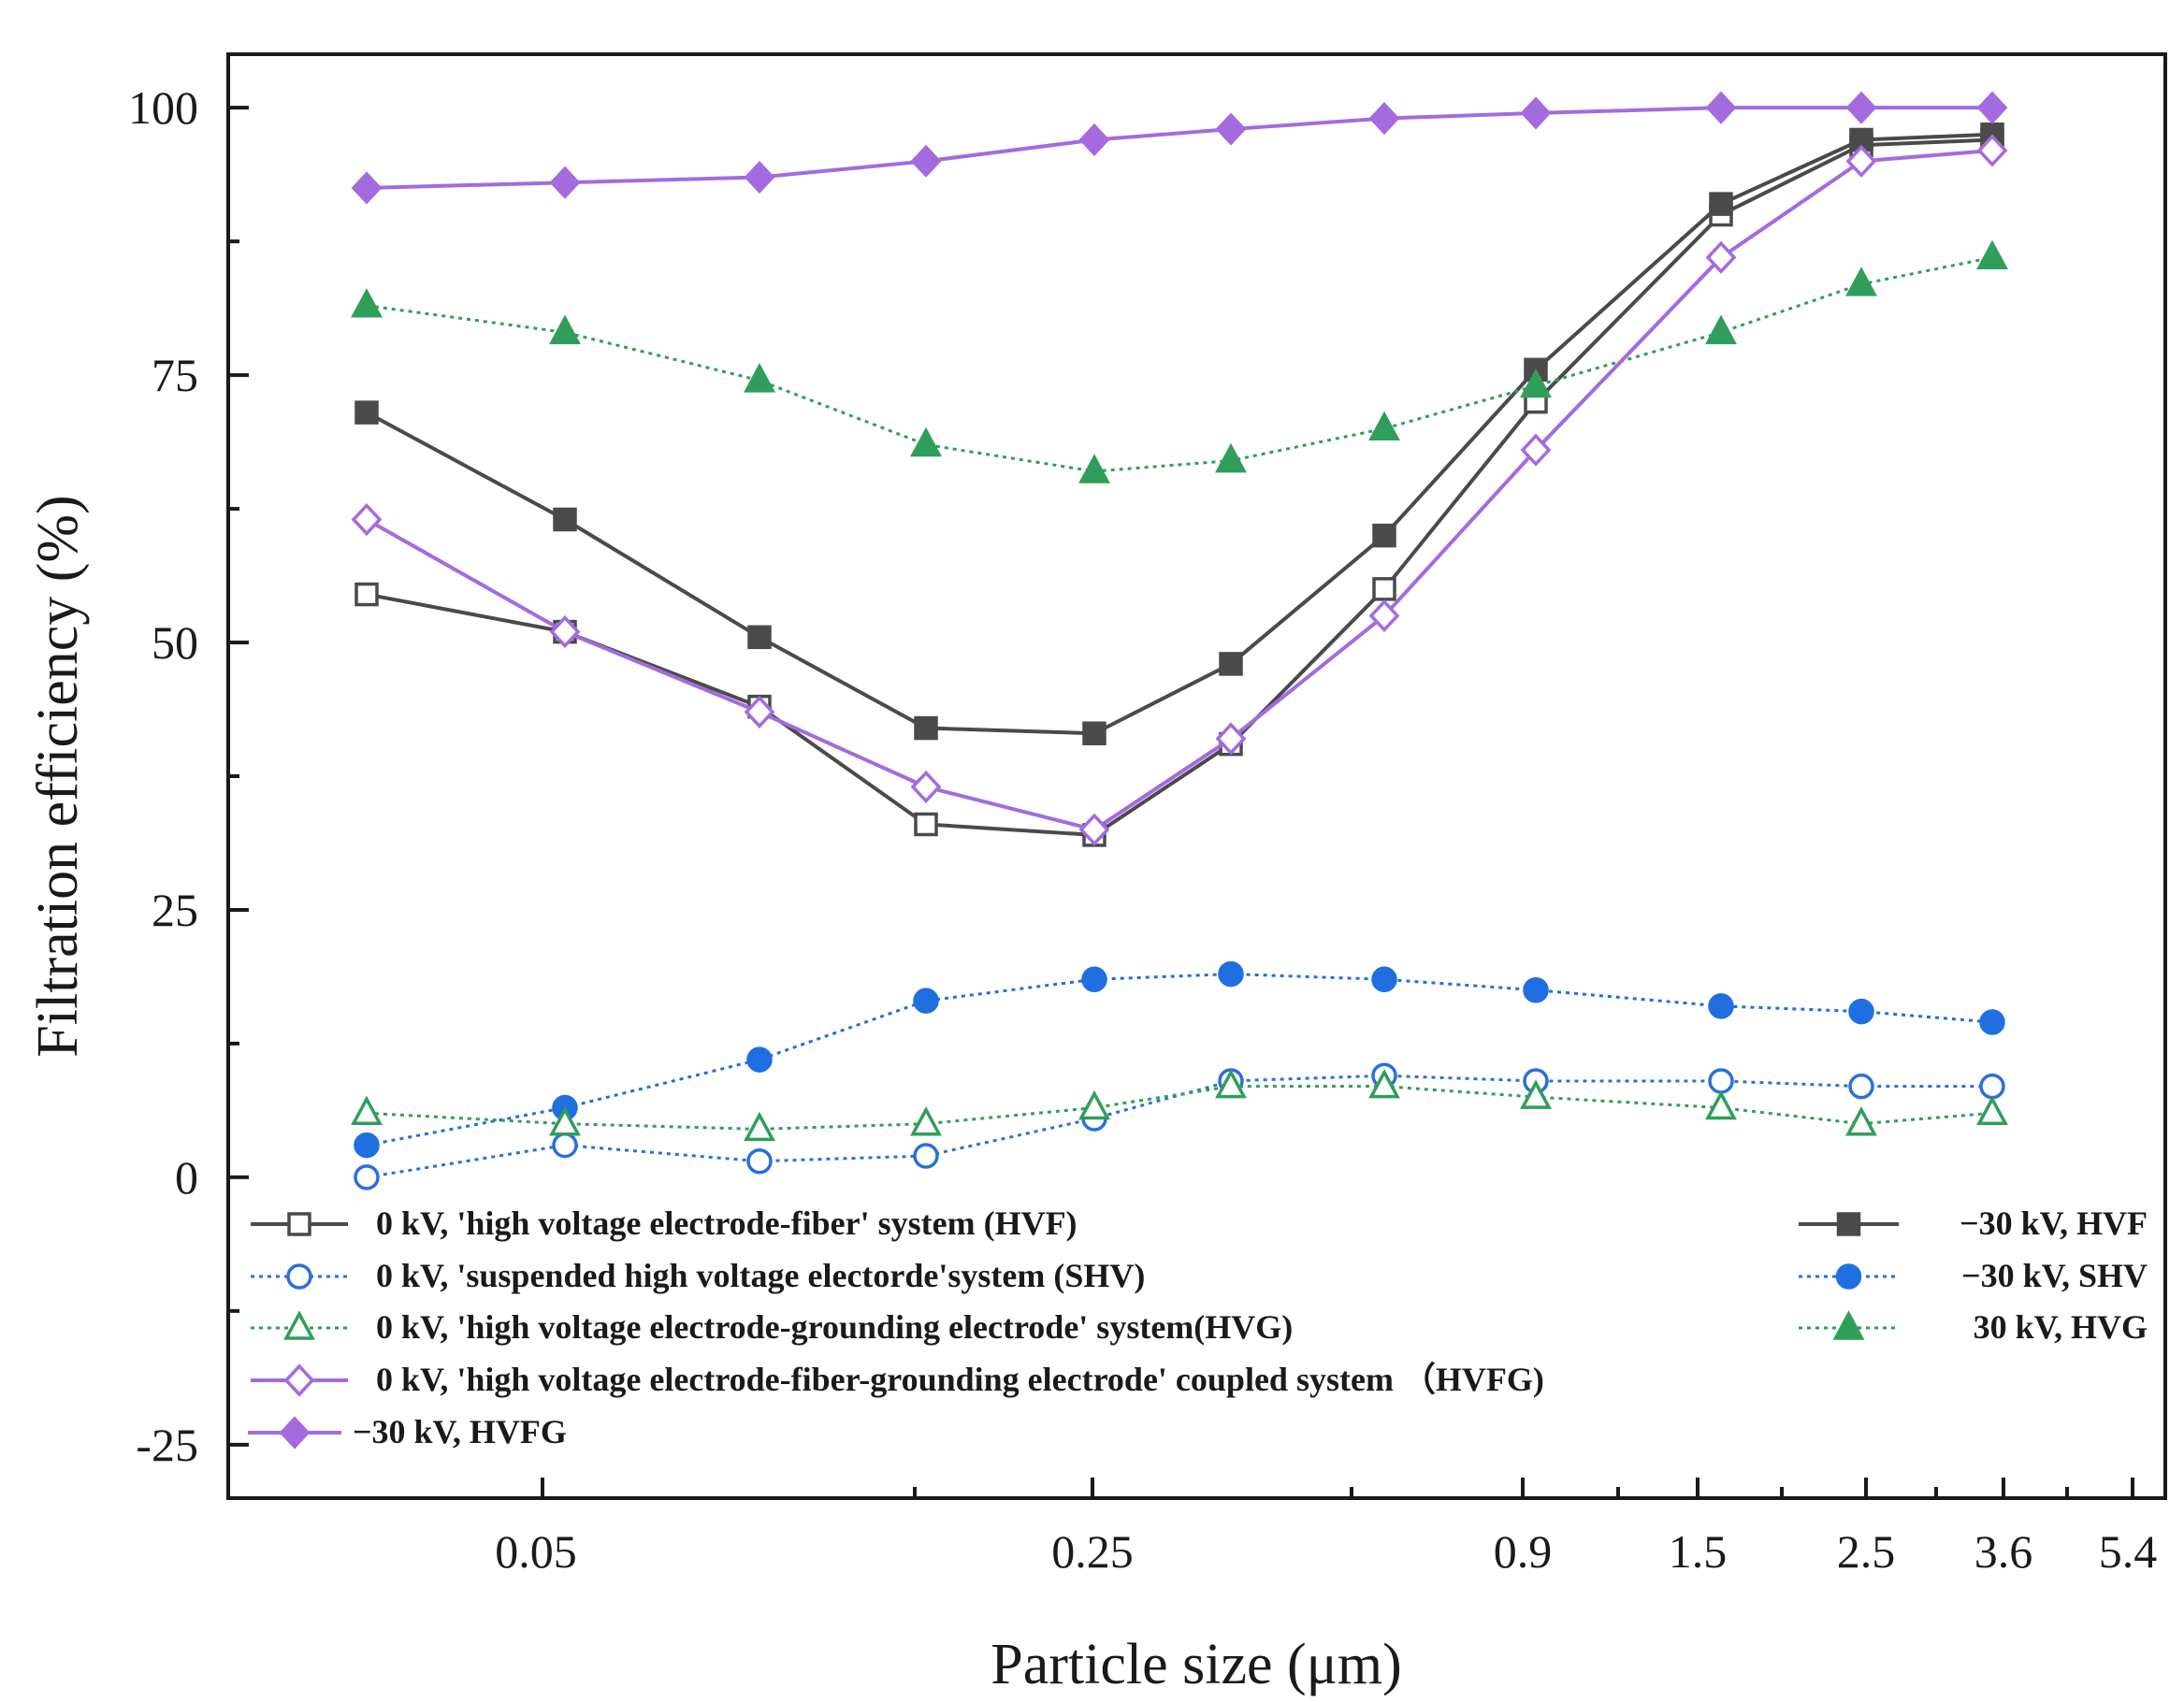 This screenshot has width=2184, height=1702. Describe the element at coordinates (1326, 1552) in the screenshot. I see `x-tick-labels: 0.05 0.25 0.9 1.5 2.5 3.6 5.4` at that location.